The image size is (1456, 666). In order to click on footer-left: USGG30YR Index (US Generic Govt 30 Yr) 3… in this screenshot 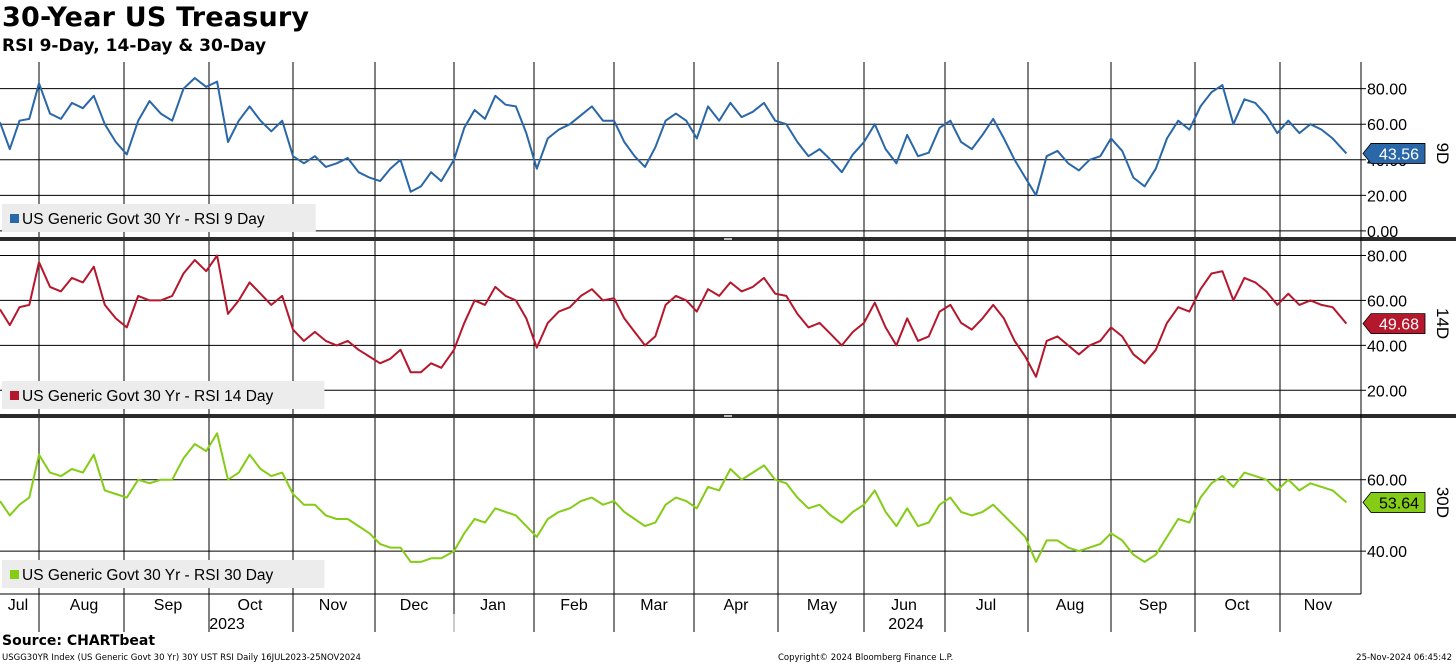, I will do `click(181, 658)`.